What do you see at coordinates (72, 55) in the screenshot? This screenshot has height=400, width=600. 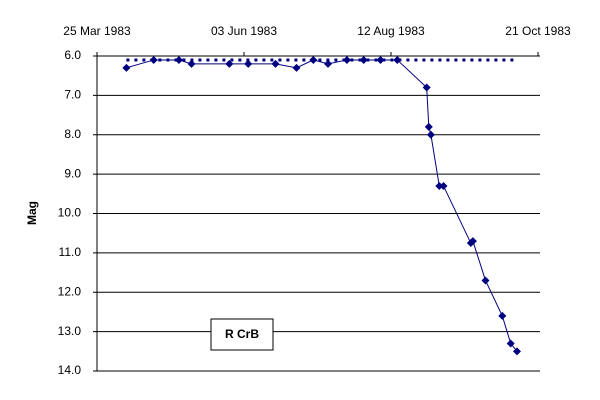 I see `y-tick-label: 6.0` at bounding box center [72, 55].